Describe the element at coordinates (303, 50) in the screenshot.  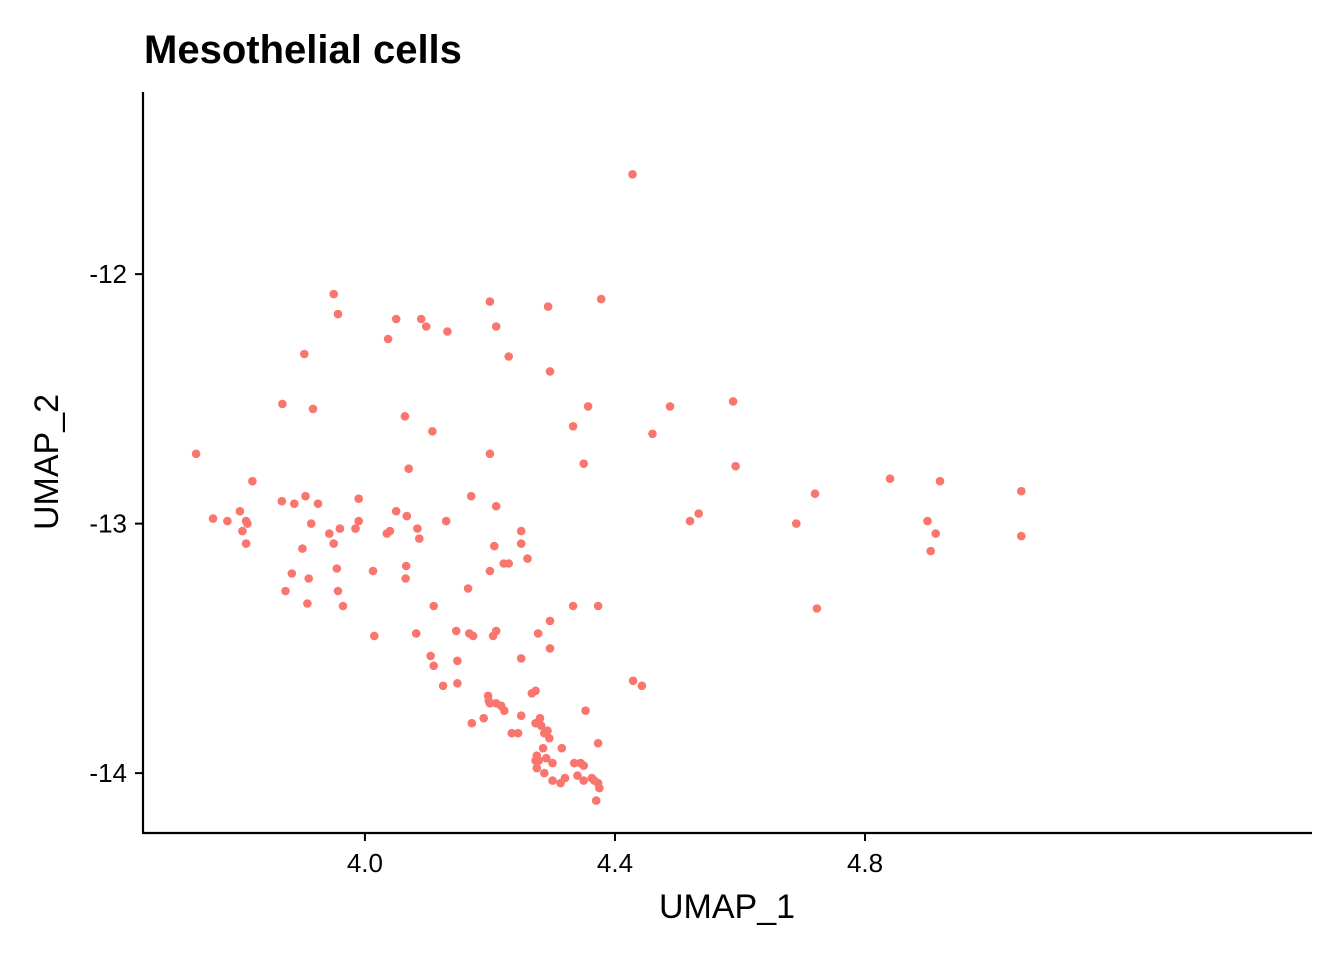
I see `chart-title: Mesothelial cells` at that location.